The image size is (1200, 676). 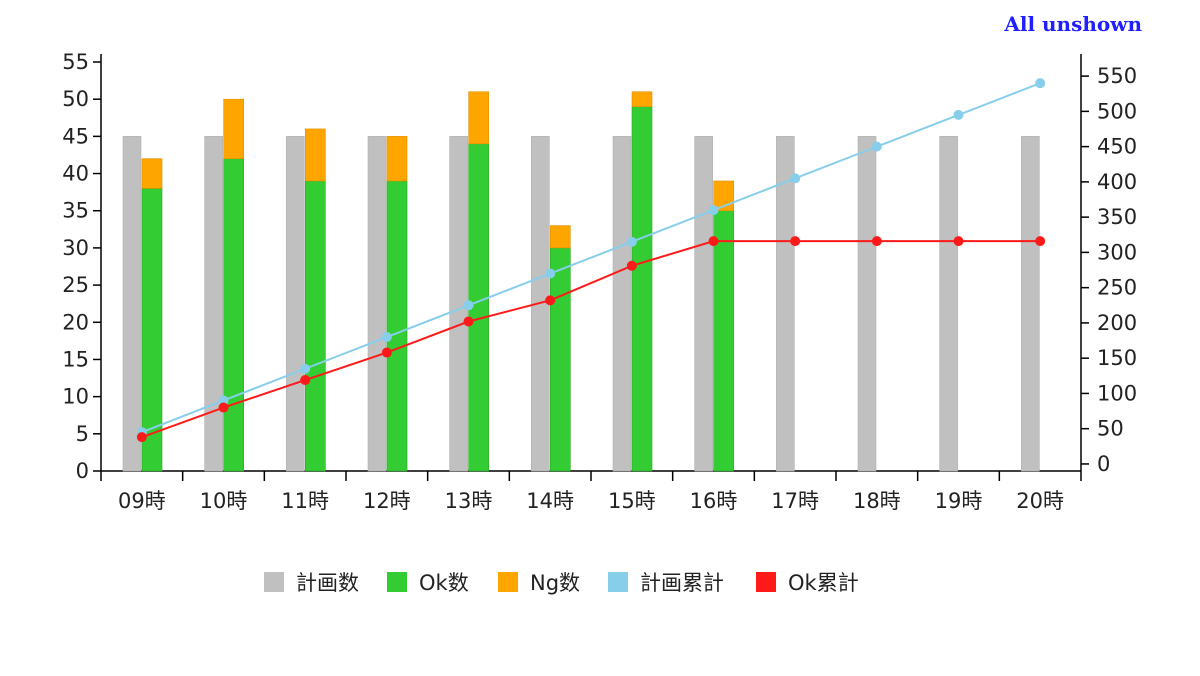 What do you see at coordinates (75, 99) in the screenshot?
I see `left-tick-label: 50` at bounding box center [75, 99].